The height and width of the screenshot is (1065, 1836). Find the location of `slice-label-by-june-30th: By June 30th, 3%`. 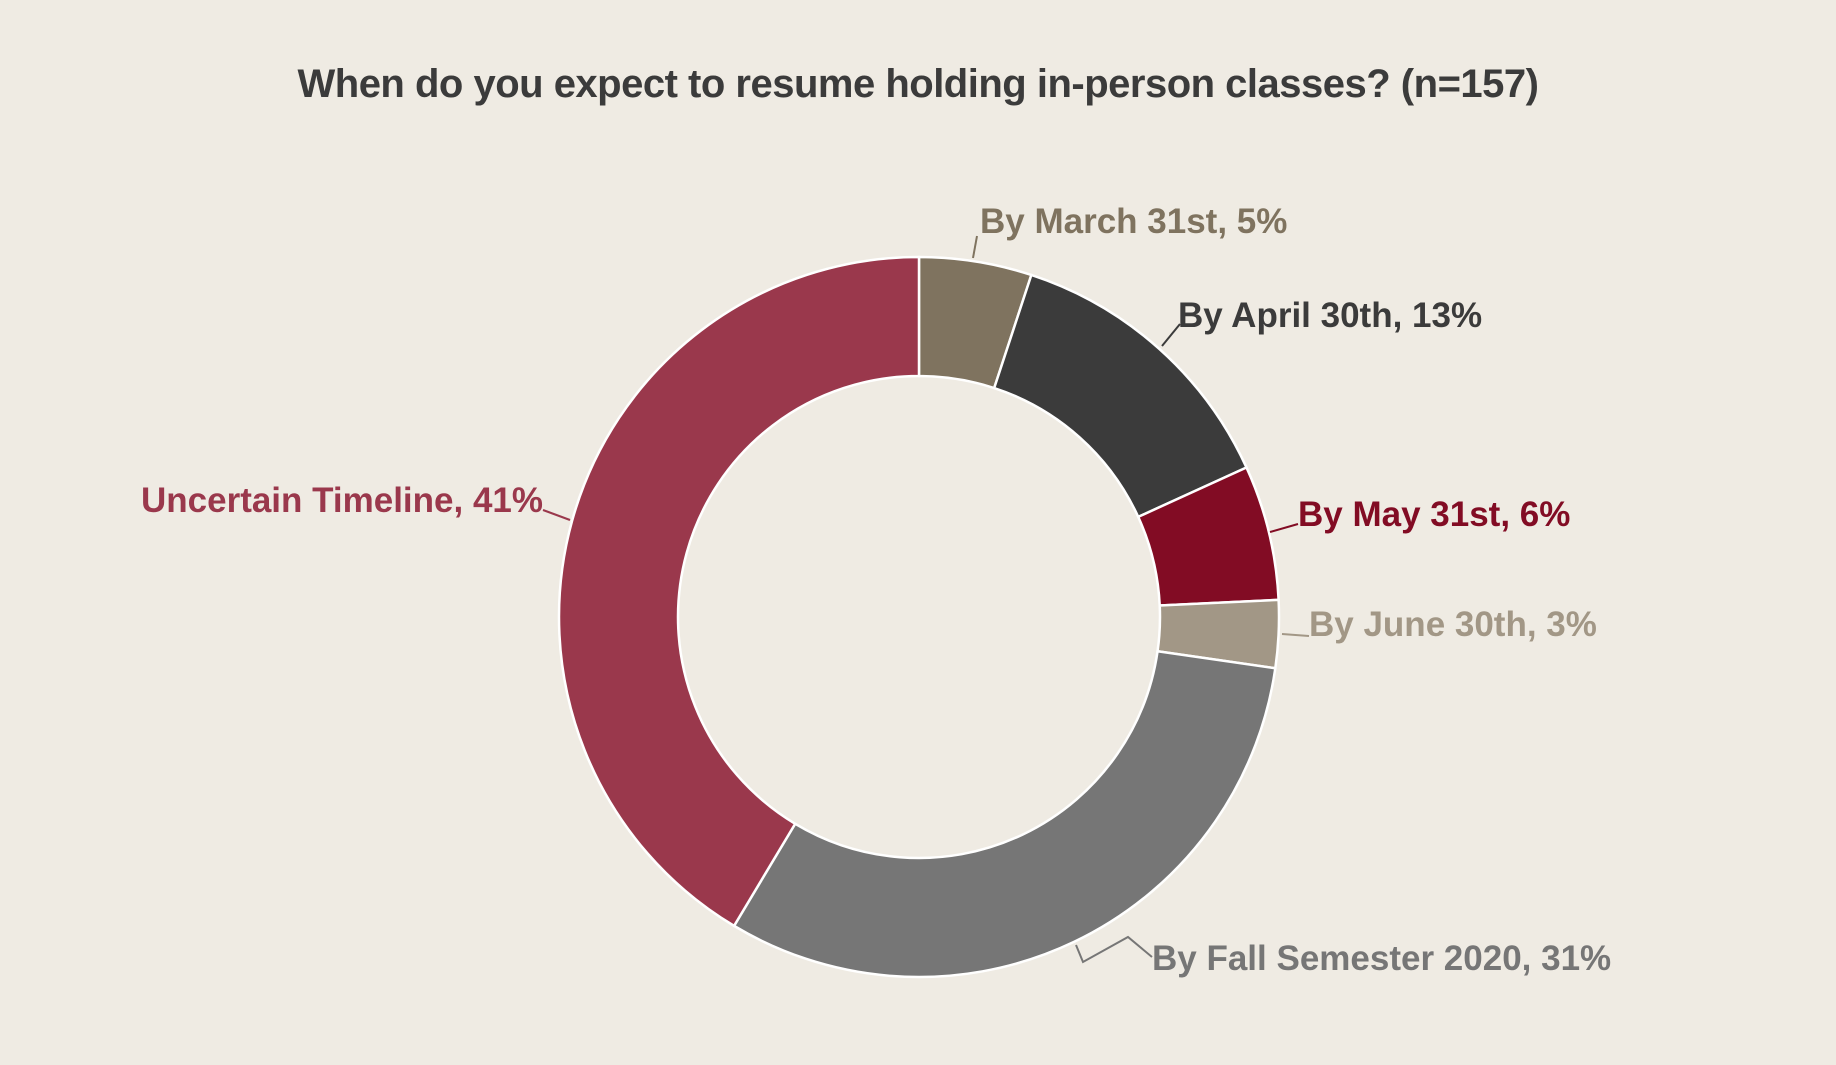

slice-label-by-june-30th: By June 30th, 3% is located at coordinates (1453, 624).